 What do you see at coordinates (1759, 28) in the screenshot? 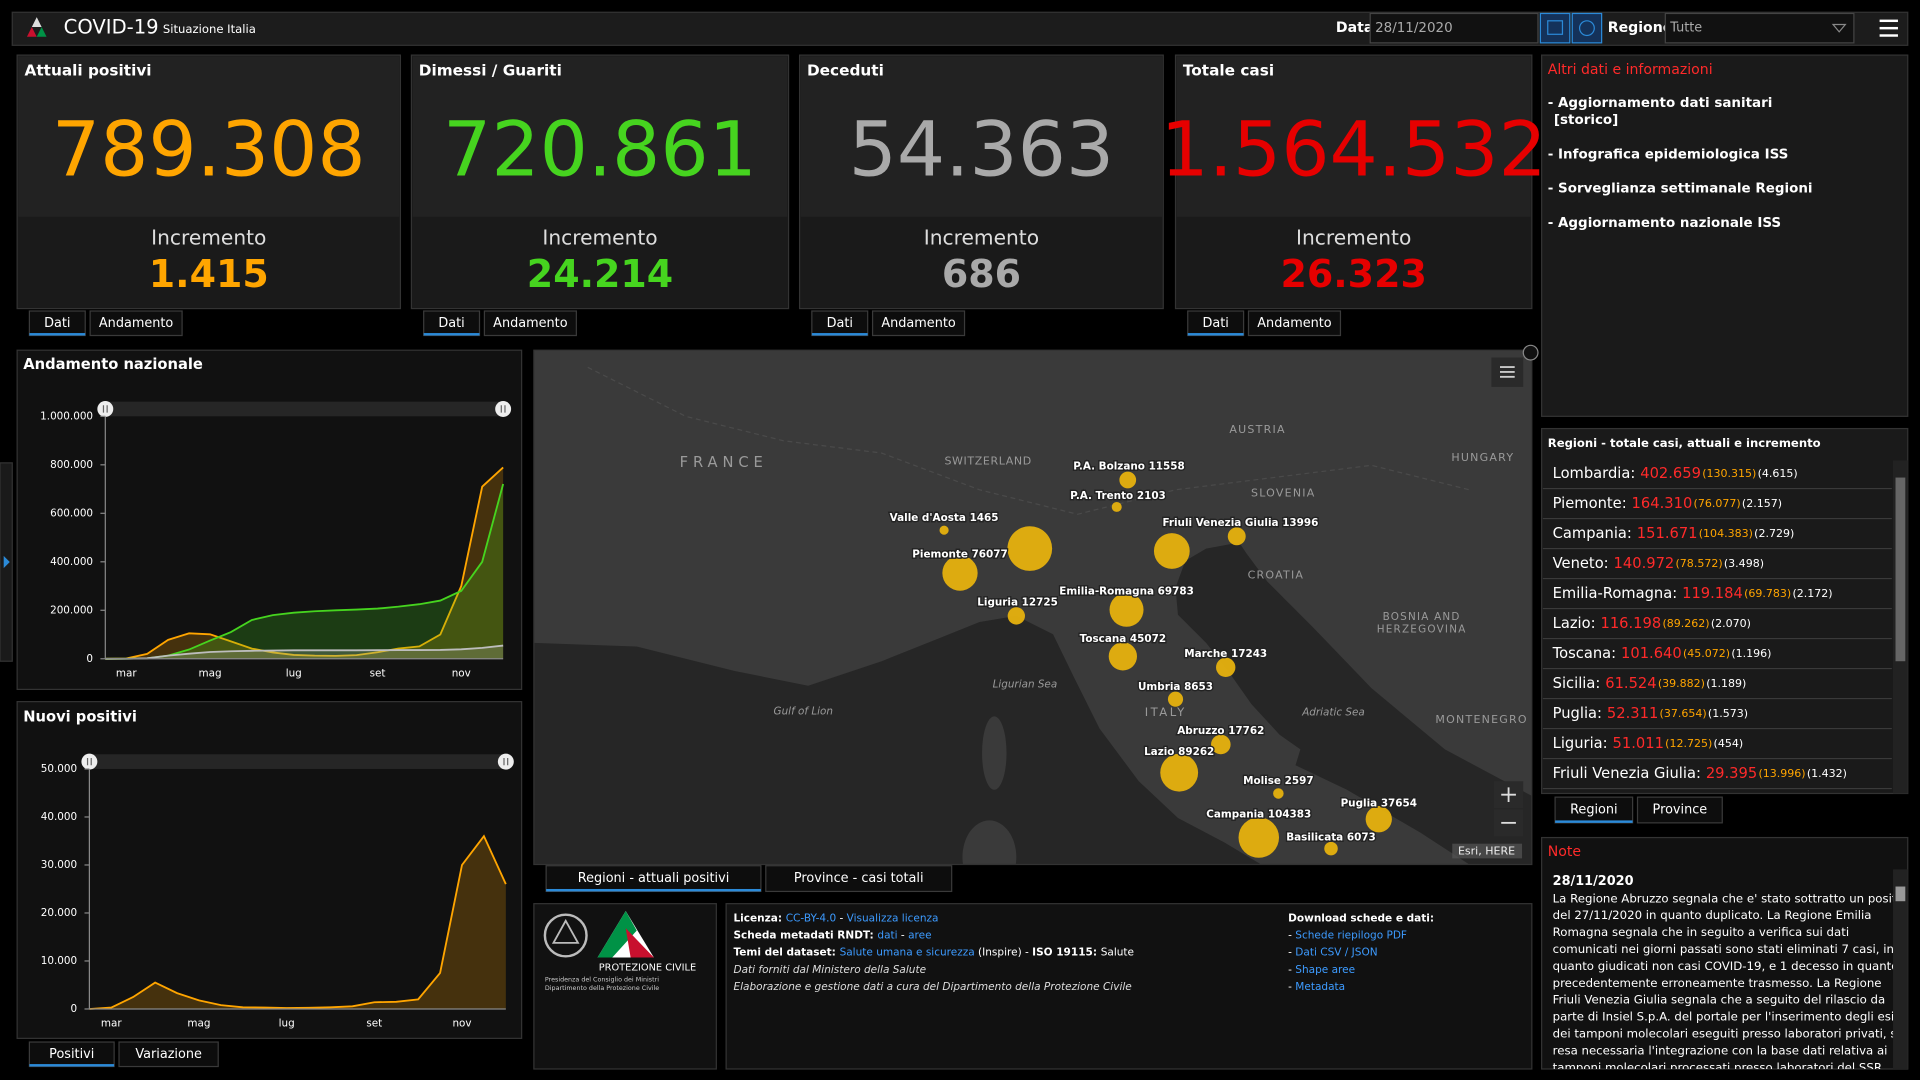
I see `region-dropdown` at bounding box center [1759, 28].